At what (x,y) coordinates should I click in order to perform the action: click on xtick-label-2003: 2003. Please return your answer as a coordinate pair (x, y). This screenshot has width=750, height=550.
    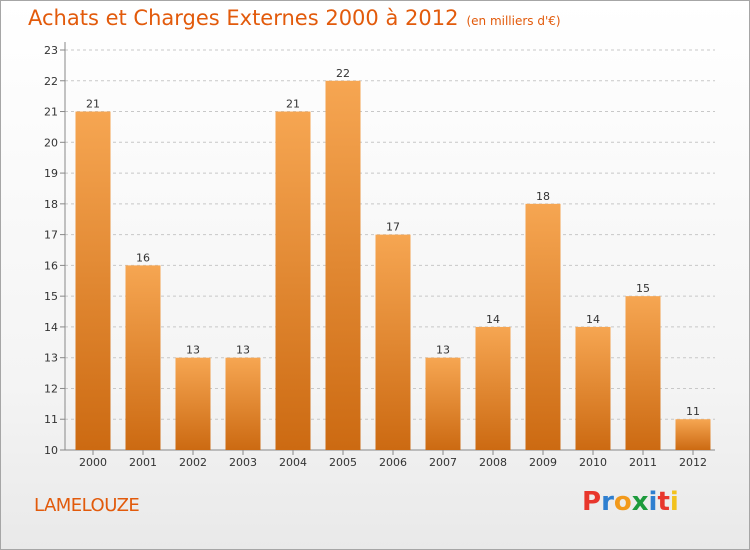
    Looking at the image, I should click on (243, 462).